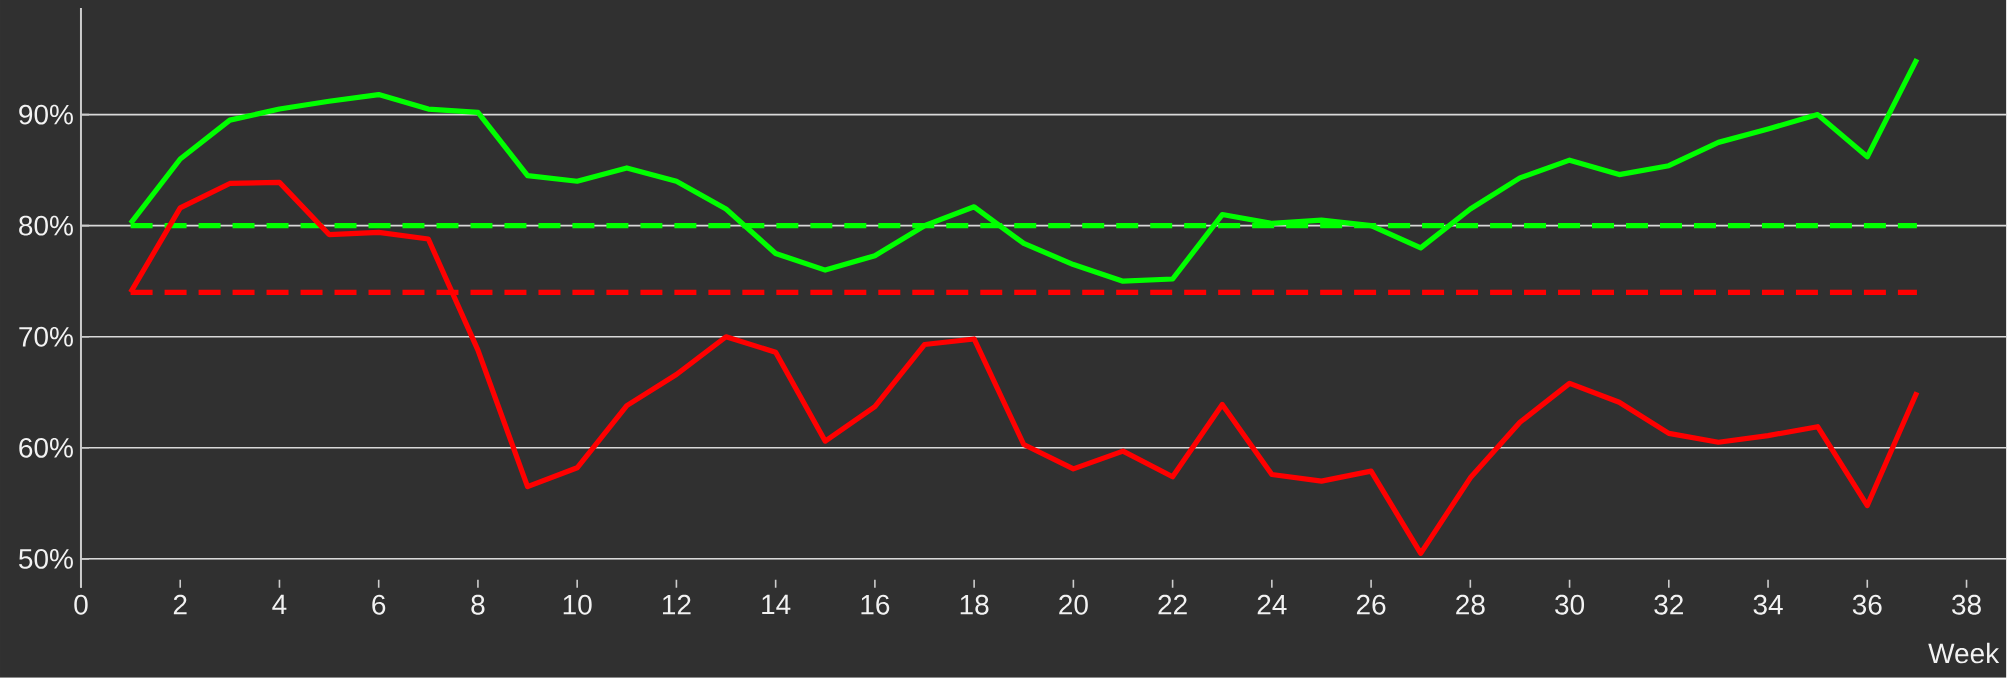 The width and height of the screenshot is (2007, 678). I want to click on x-tick-label: 10, so click(577, 604).